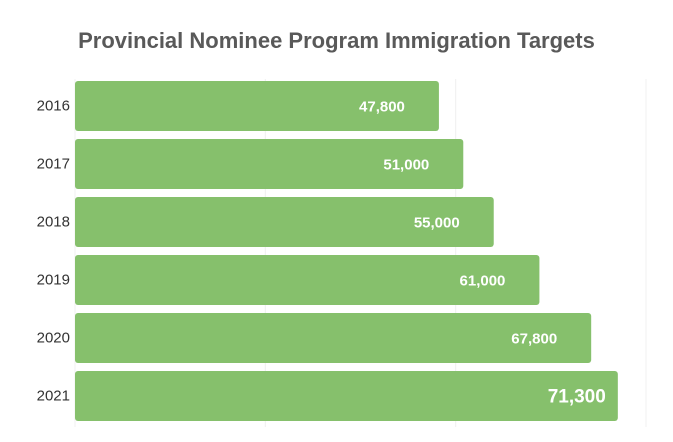  What do you see at coordinates (257, 106) in the screenshot?
I see `bar-2016` at bounding box center [257, 106].